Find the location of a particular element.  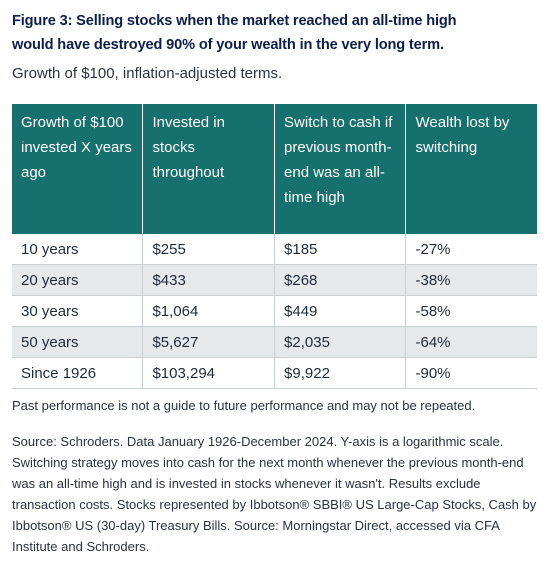

table-row: 10 years $255 $185 -27% is located at coordinates (274, 249).